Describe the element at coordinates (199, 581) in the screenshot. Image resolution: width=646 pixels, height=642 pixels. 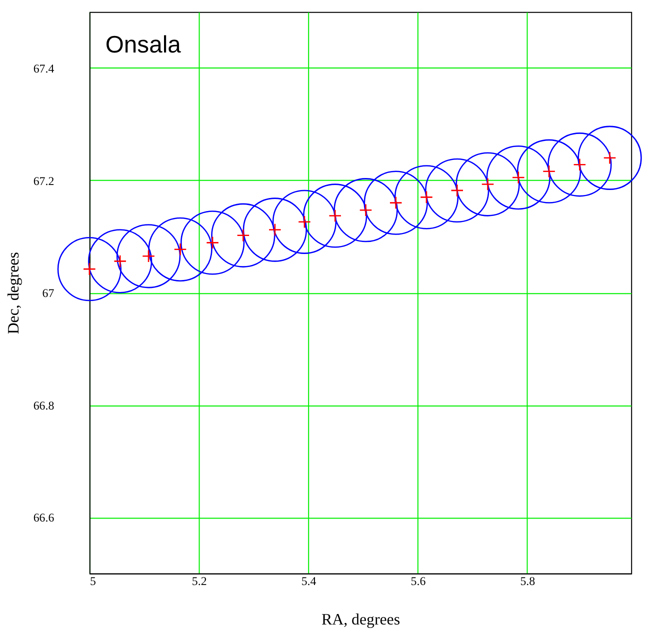
I see `x-tick-label: 5.2` at that location.